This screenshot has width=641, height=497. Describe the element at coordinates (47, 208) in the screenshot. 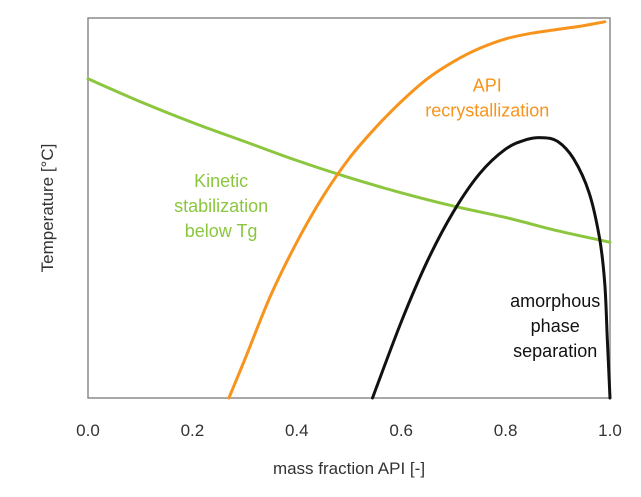

I see `y-axis-title: Temperature [°C]` at that location.